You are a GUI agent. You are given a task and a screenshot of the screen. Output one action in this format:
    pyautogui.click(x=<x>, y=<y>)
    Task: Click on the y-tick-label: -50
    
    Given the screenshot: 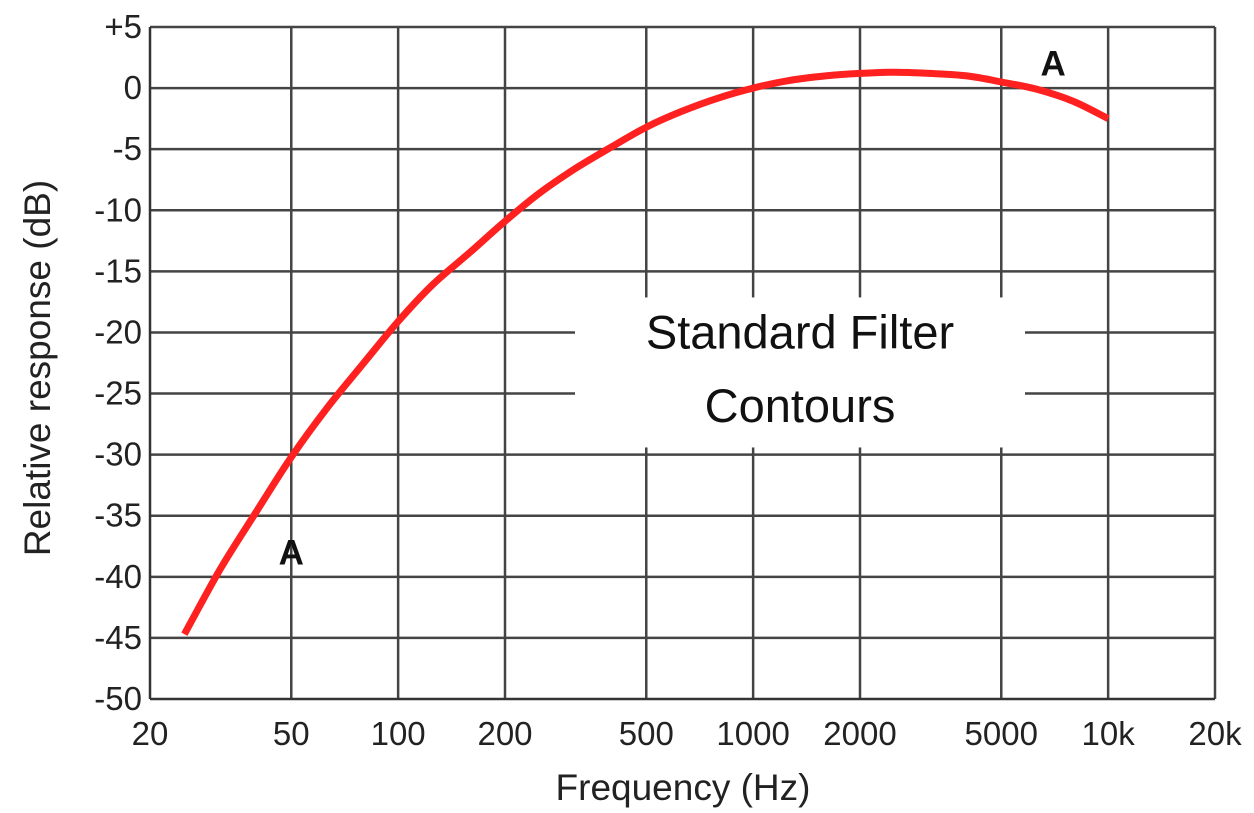 What is the action you would take?
    pyautogui.click(x=118, y=698)
    